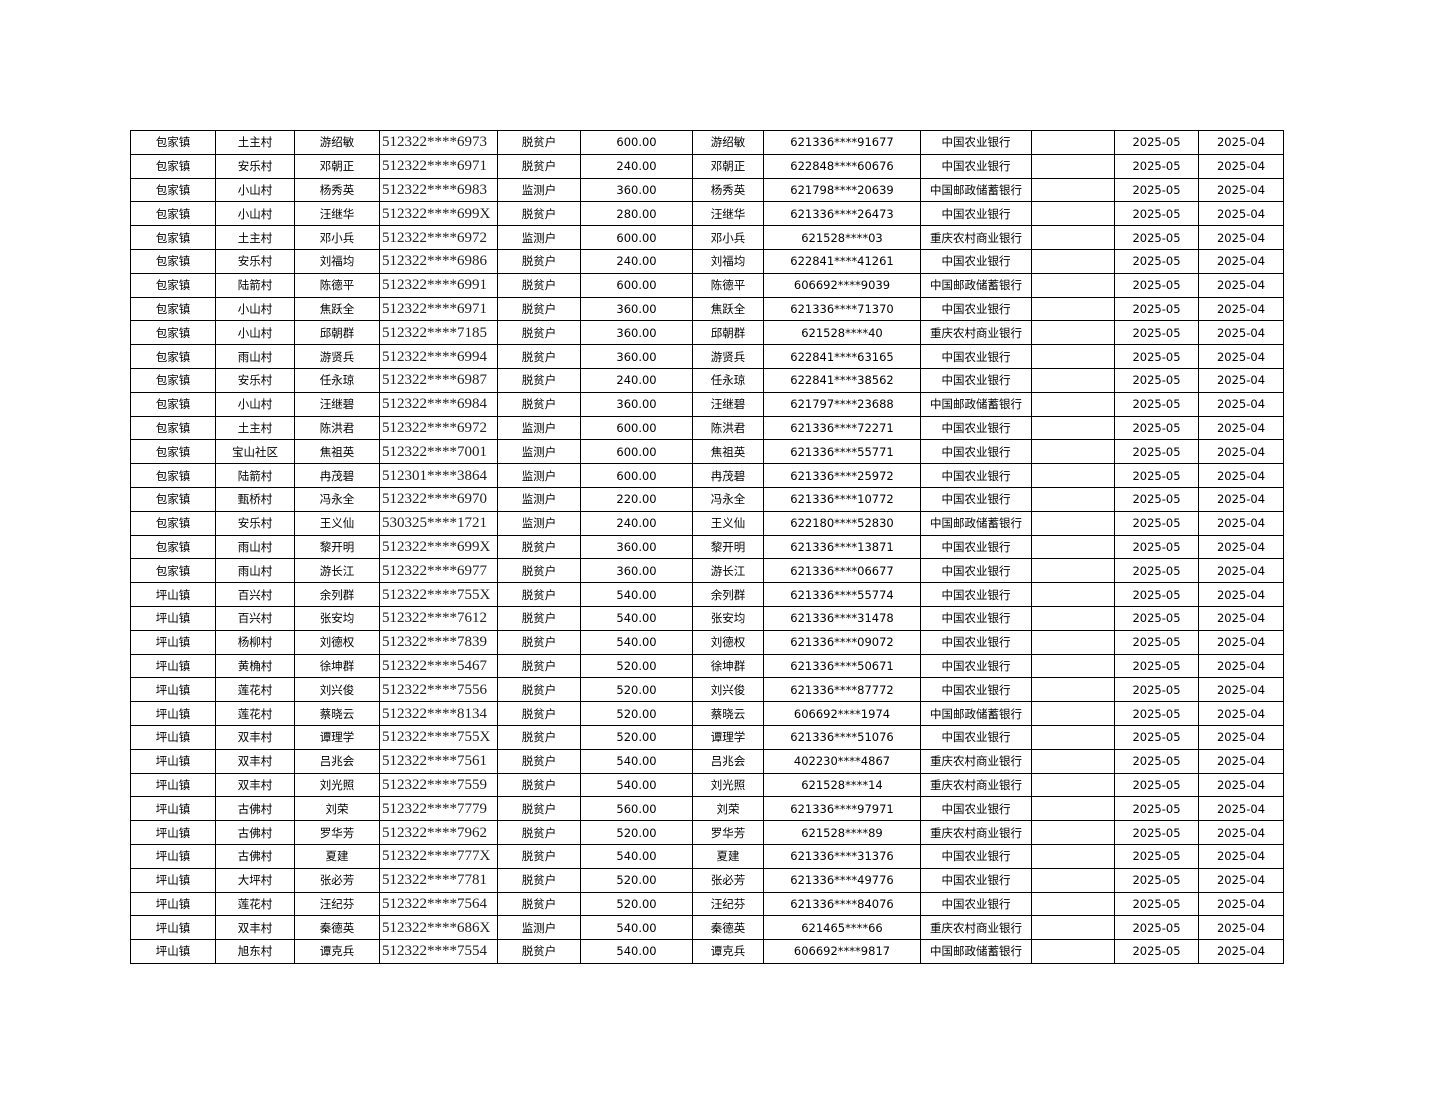  What do you see at coordinates (255, 928) in the screenshot?
I see `cell-village: 双丰村` at bounding box center [255, 928].